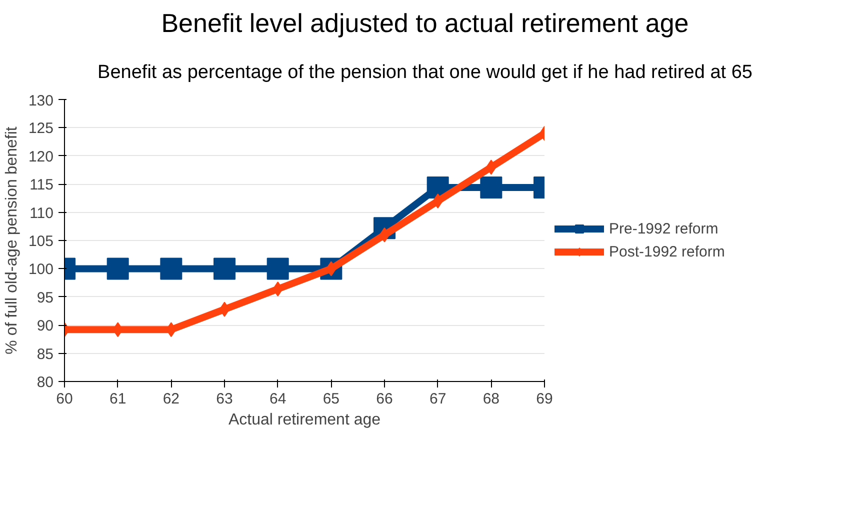 The height and width of the screenshot is (524, 846). What do you see at coordinates (304, 420) in the screenshot?
I see `x-axis-title: Actual retirement age` at bounding box center [304, 420].